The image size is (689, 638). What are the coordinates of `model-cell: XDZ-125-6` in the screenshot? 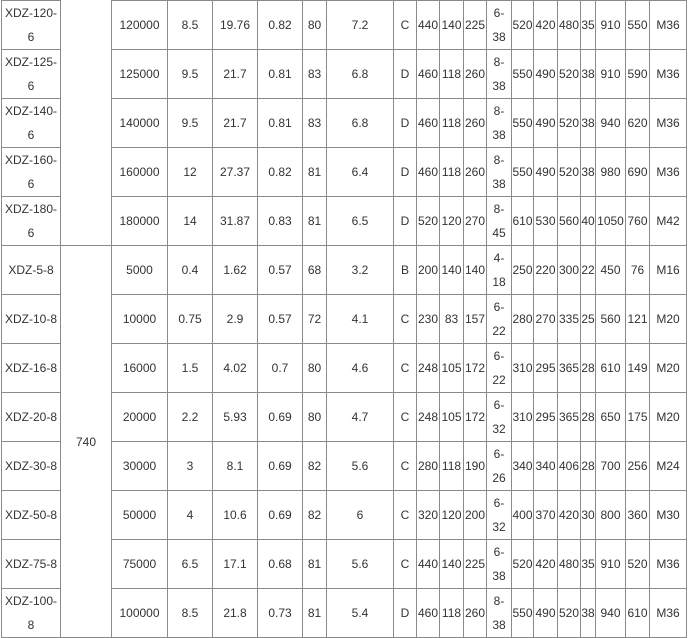 It's located at (31, 74).